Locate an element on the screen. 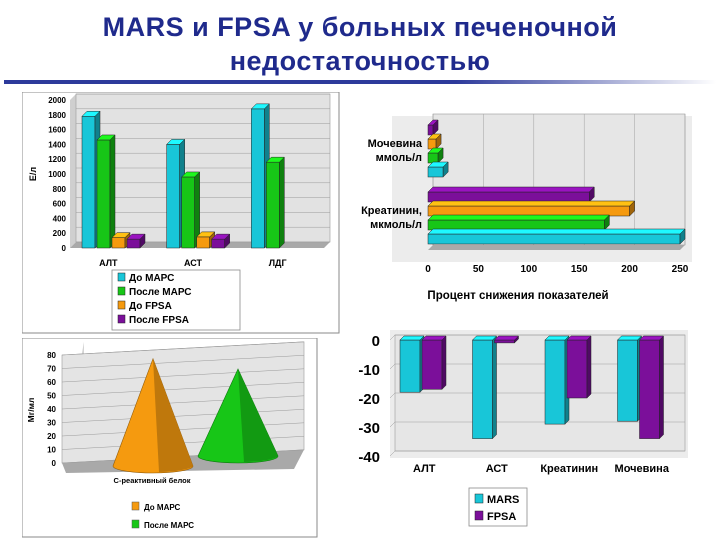 This screenshot has height=540, width=720. c1-legend-label: До МАРС is located at coordinates (151, 278).